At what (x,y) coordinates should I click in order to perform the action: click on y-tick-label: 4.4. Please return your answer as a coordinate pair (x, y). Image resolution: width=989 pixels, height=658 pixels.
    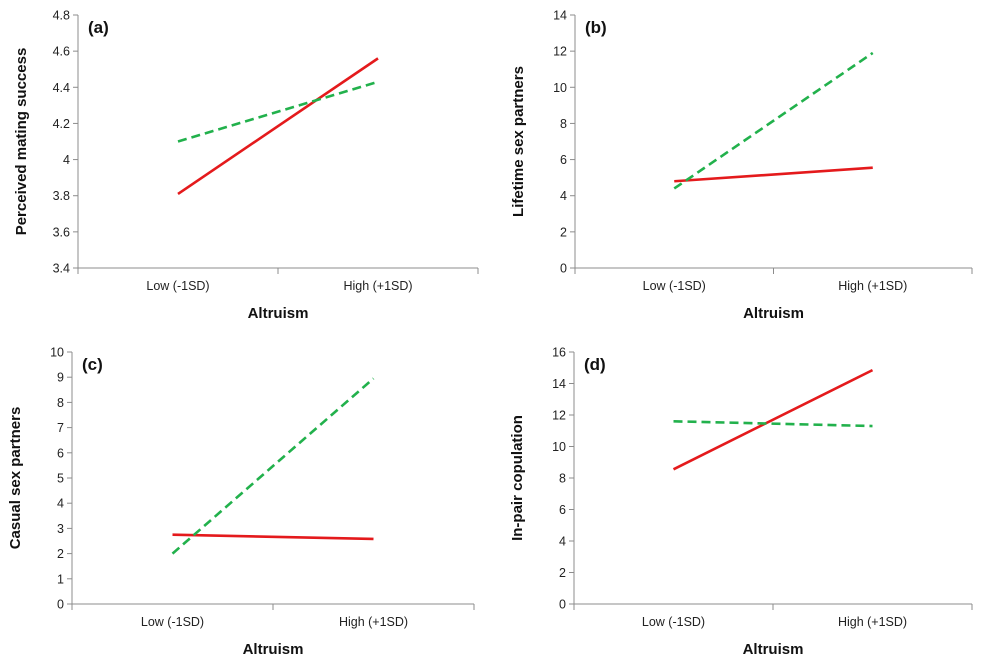
    Looking at the image, I should click on (61, 88).